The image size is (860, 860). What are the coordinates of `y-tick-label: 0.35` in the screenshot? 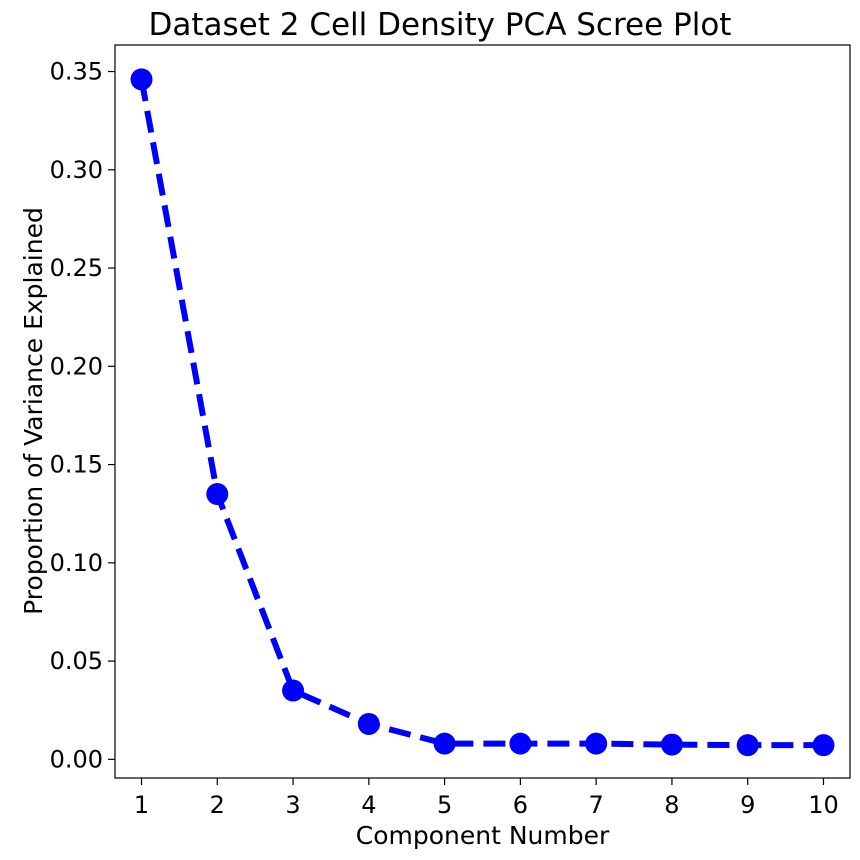 It's located at (76, 72).